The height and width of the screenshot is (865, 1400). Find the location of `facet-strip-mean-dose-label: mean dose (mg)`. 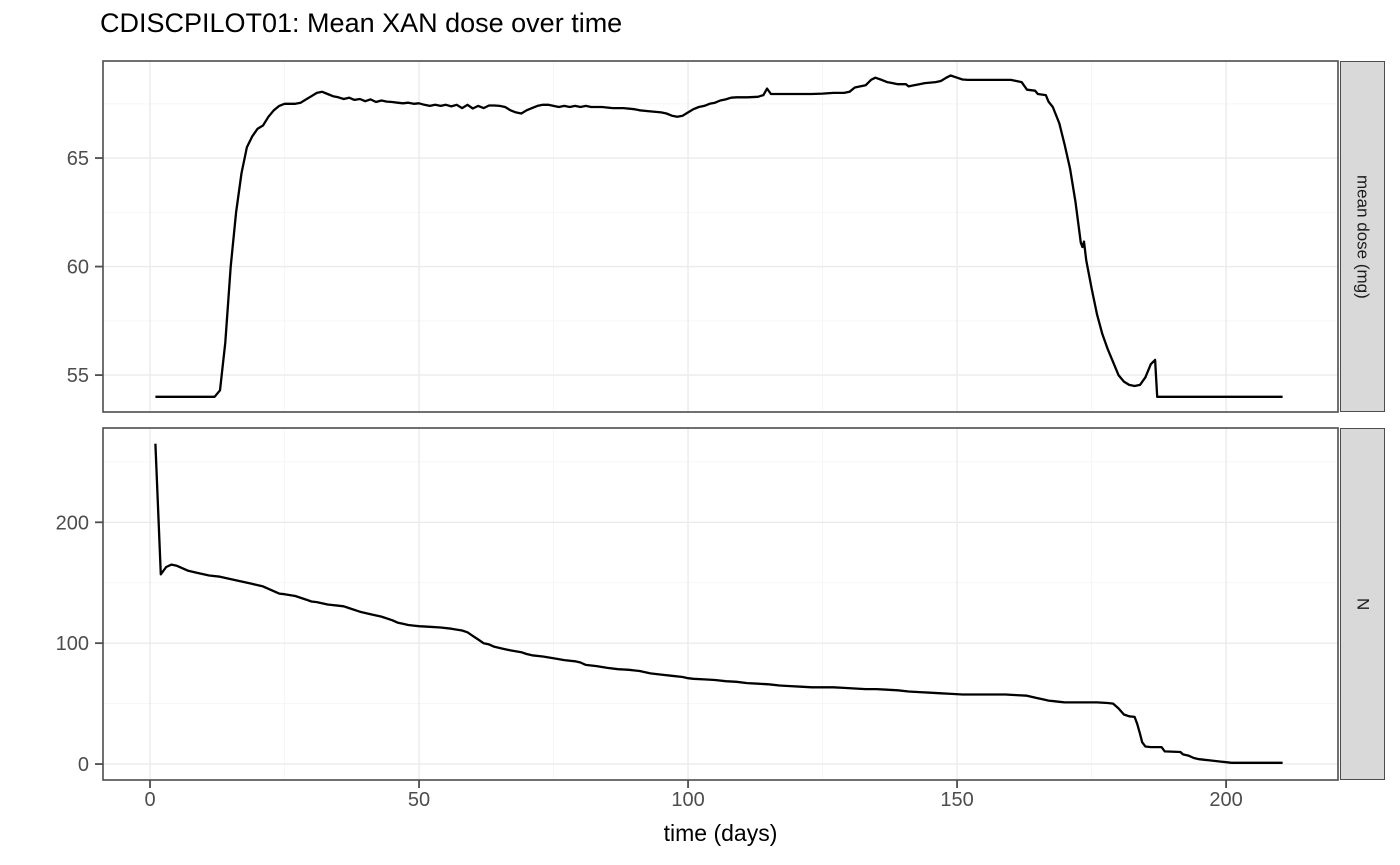

facet-strip-mean-dose-label: mean dose (mg) is located at coordinates (1363, 236).